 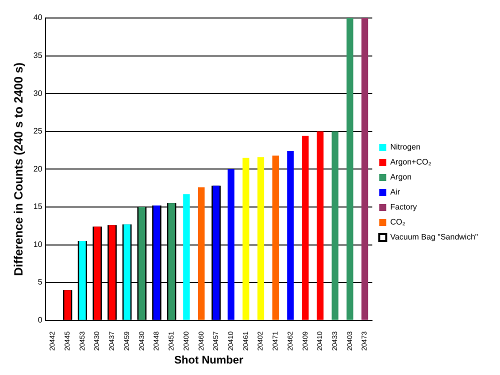 I want to click on y-axis-title: Difference in Counts (240 s to 2400 s), so click(x=19, y=169).